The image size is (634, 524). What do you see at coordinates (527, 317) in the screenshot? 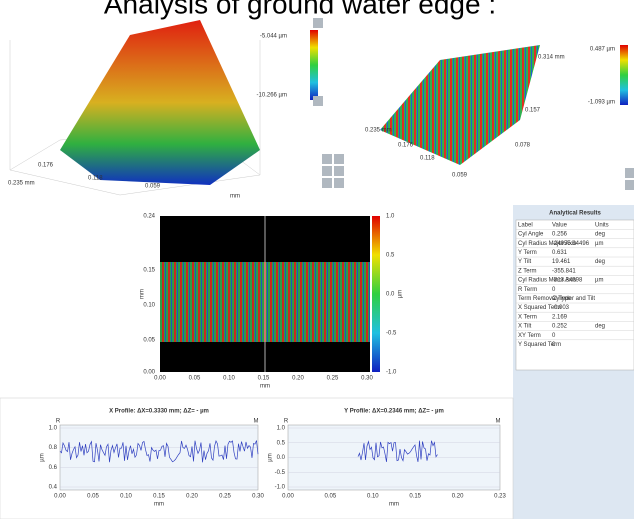
I see `table-cell: X Term` at bounding box center [527, 317].